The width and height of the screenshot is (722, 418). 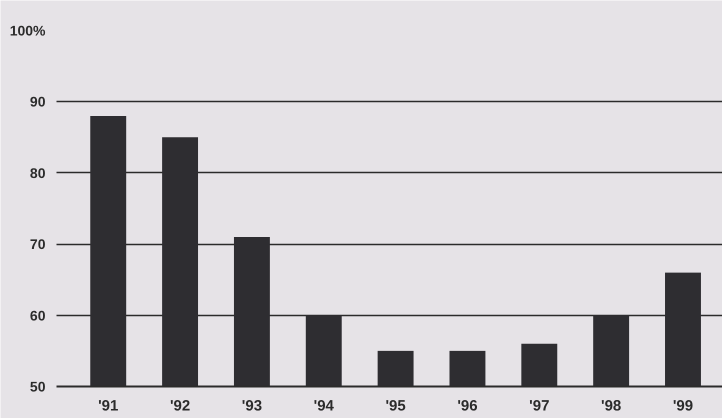 I want to click on x-tick-label: '99, so click(x=683, y=406).